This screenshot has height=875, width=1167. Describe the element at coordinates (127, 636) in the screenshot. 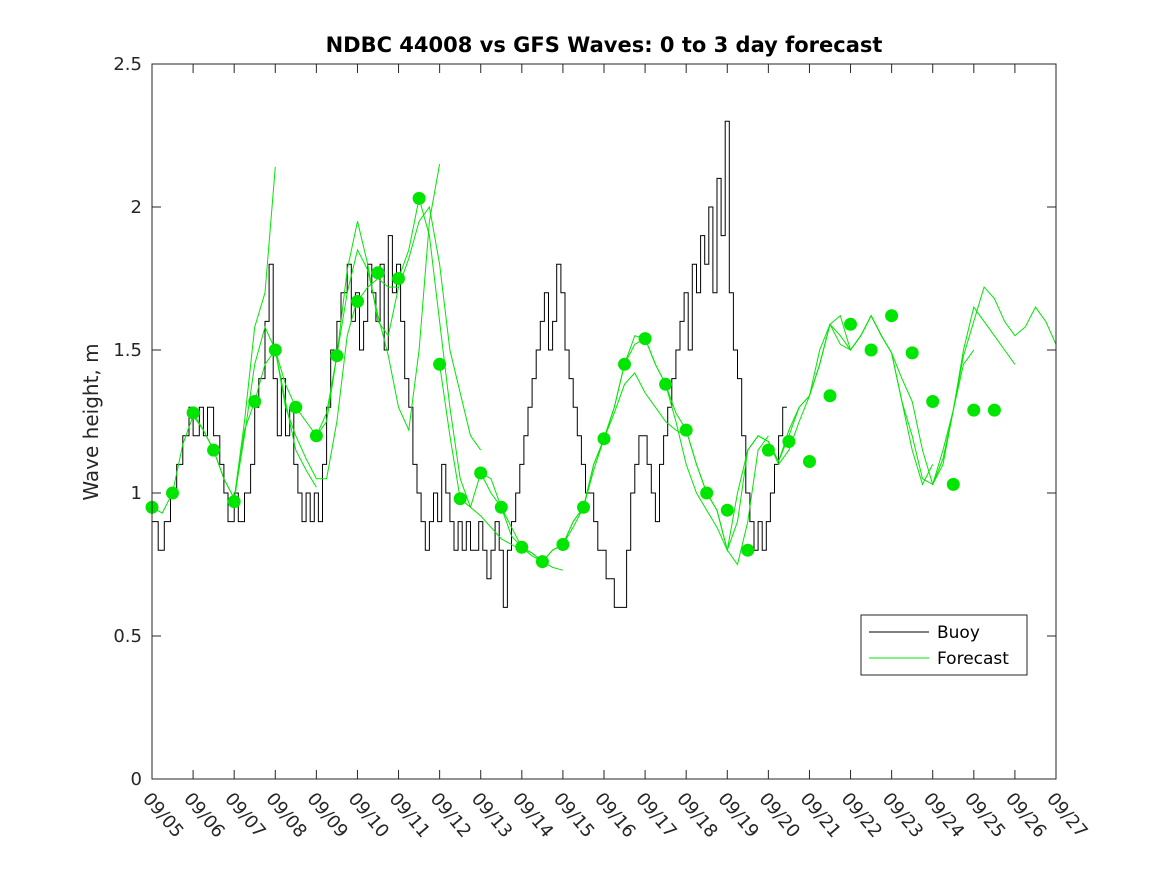

I see `y-tick-label: 0.5` at that location.